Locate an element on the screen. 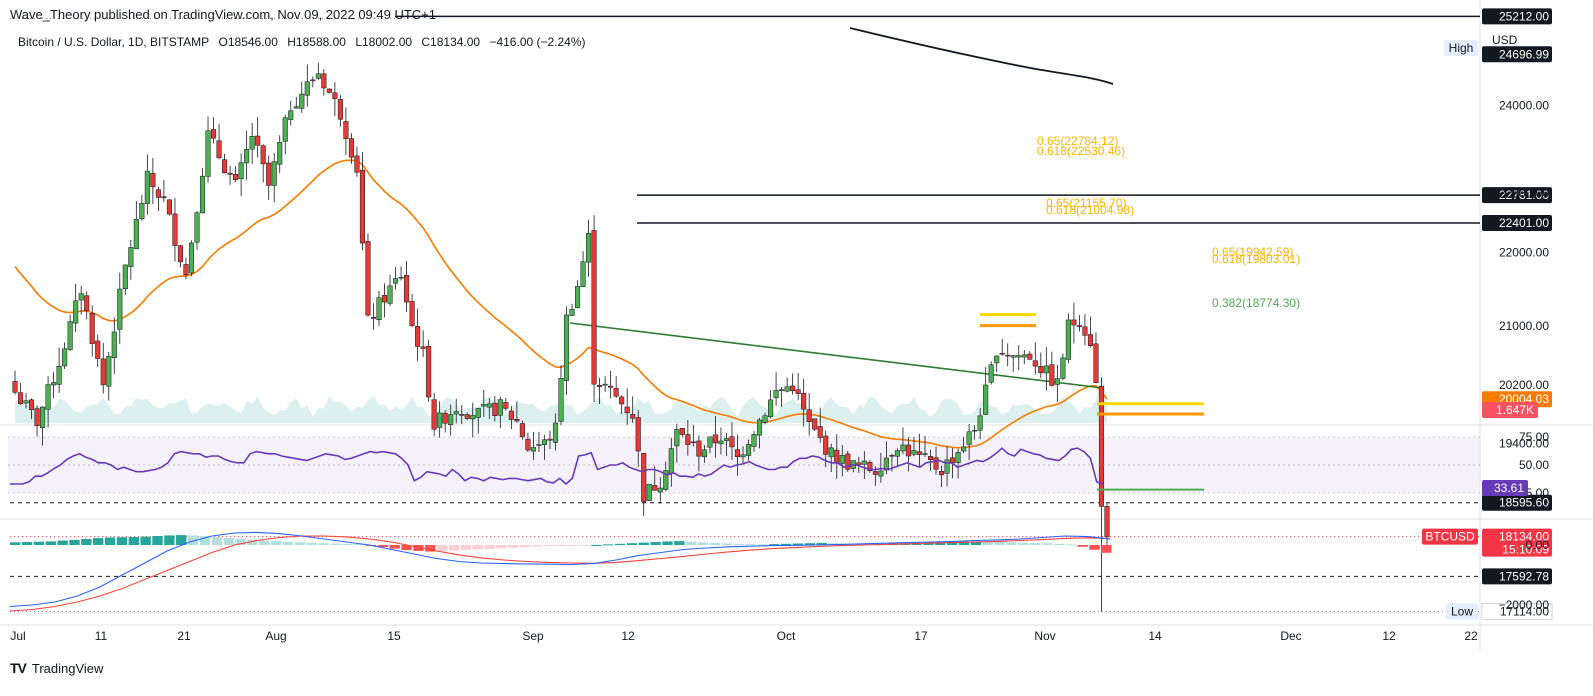 This screenshot has height=696, width=1593. volume-area is located at coordinates (561, 396).